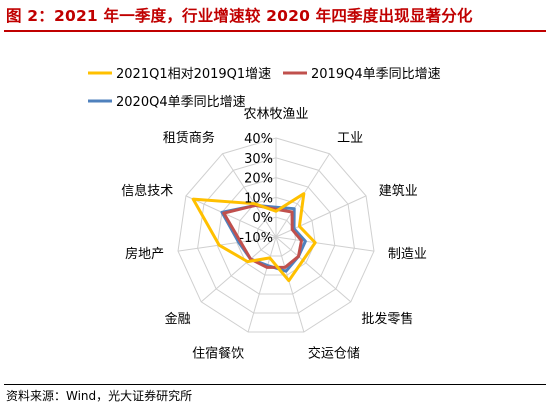  Describe the element at coordinates (334, 353) in the screenshot. I see `category-label: 交运仓储` at that location.